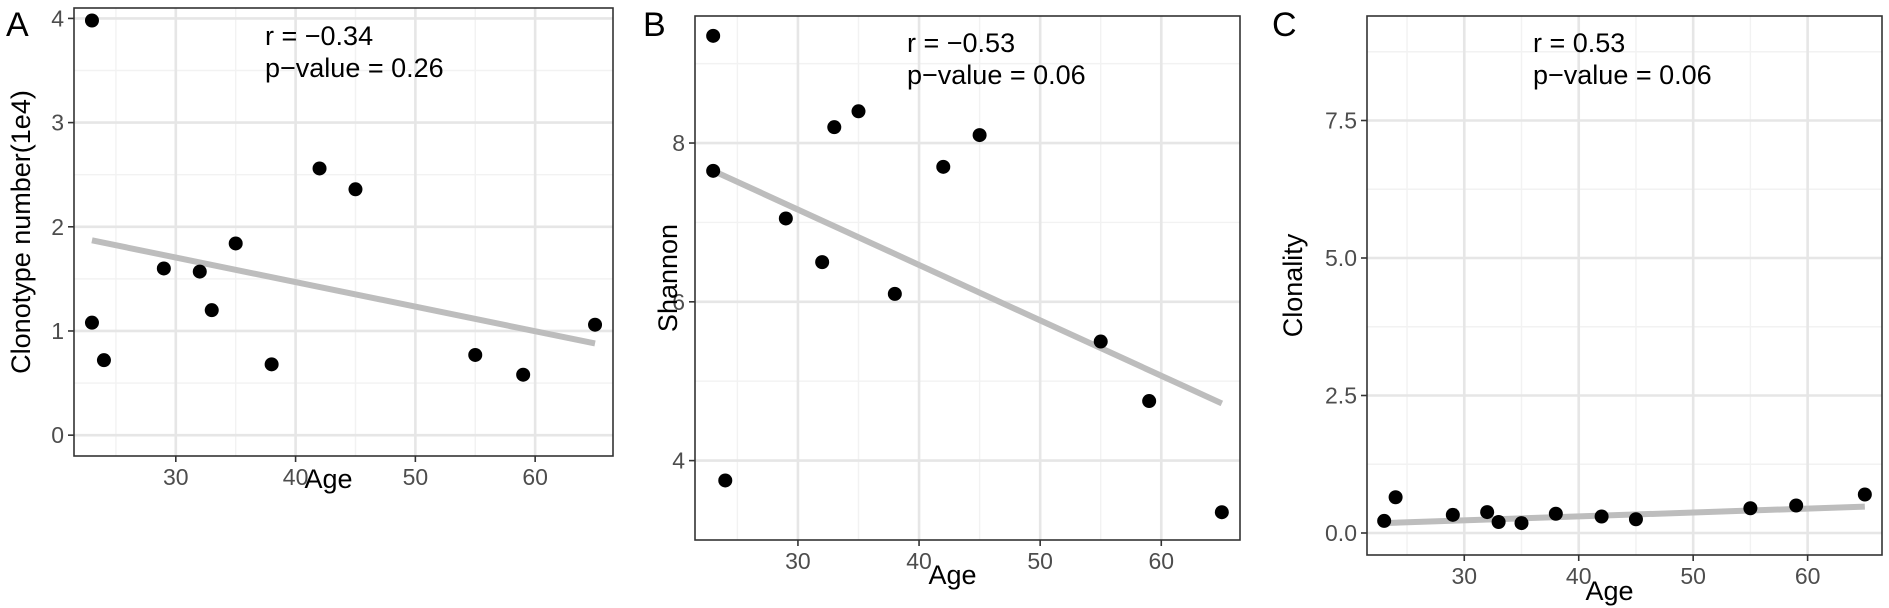  I want to click on panel-b-x-tick-label: 40, so click(919, 561).